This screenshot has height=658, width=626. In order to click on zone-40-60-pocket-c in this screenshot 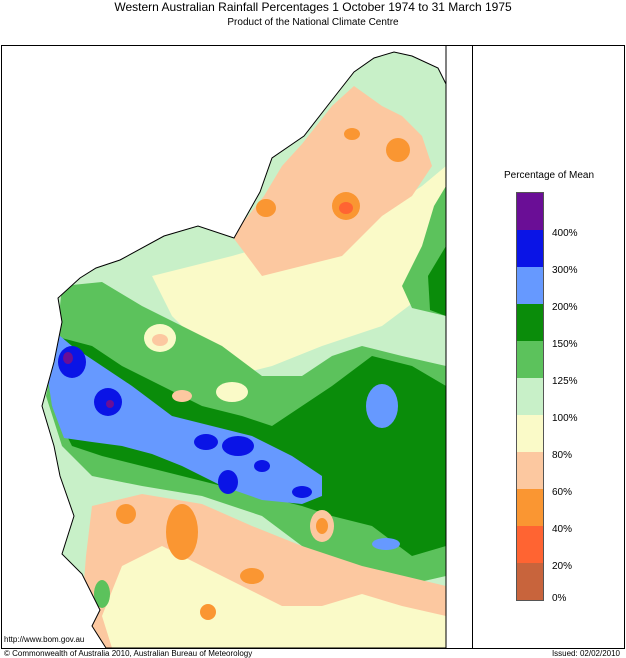, I will do `click(322, 526)`.